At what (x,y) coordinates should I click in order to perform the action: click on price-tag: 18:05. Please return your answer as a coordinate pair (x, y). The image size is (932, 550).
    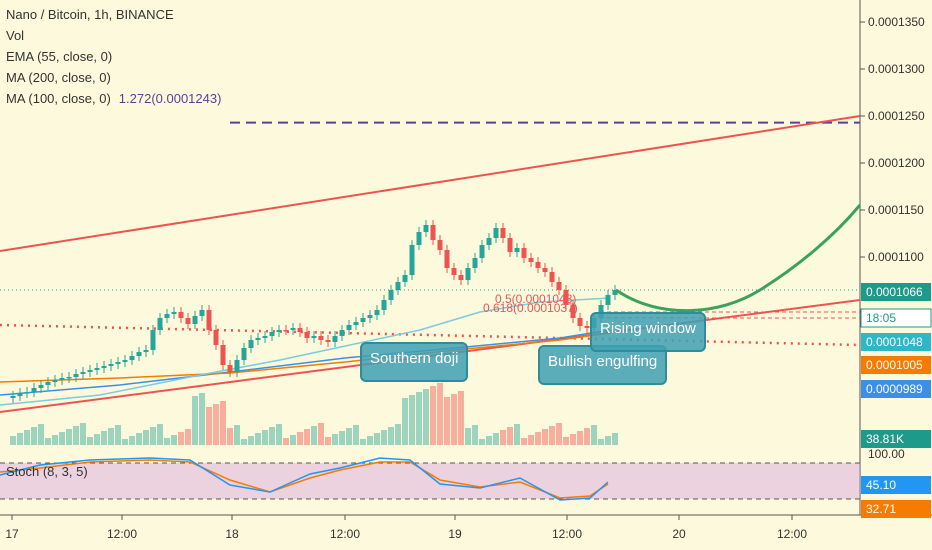
    Looking at the image, I should click on (896, 318).